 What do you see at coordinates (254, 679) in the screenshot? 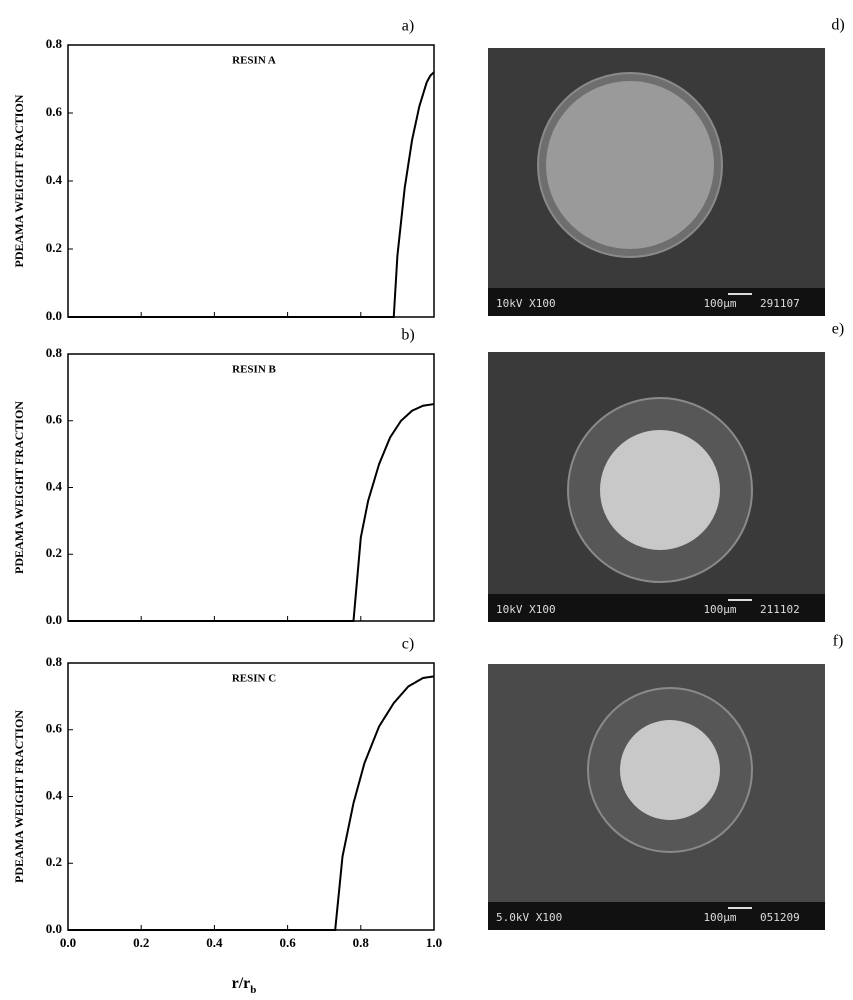
I see `chart-title: RESIN C` at bounding box center [254, 679].